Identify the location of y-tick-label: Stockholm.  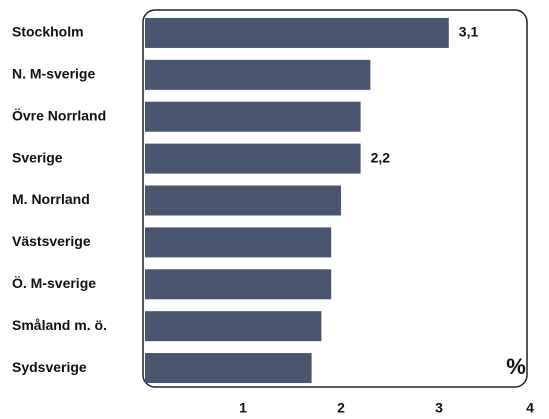
(48, 32).